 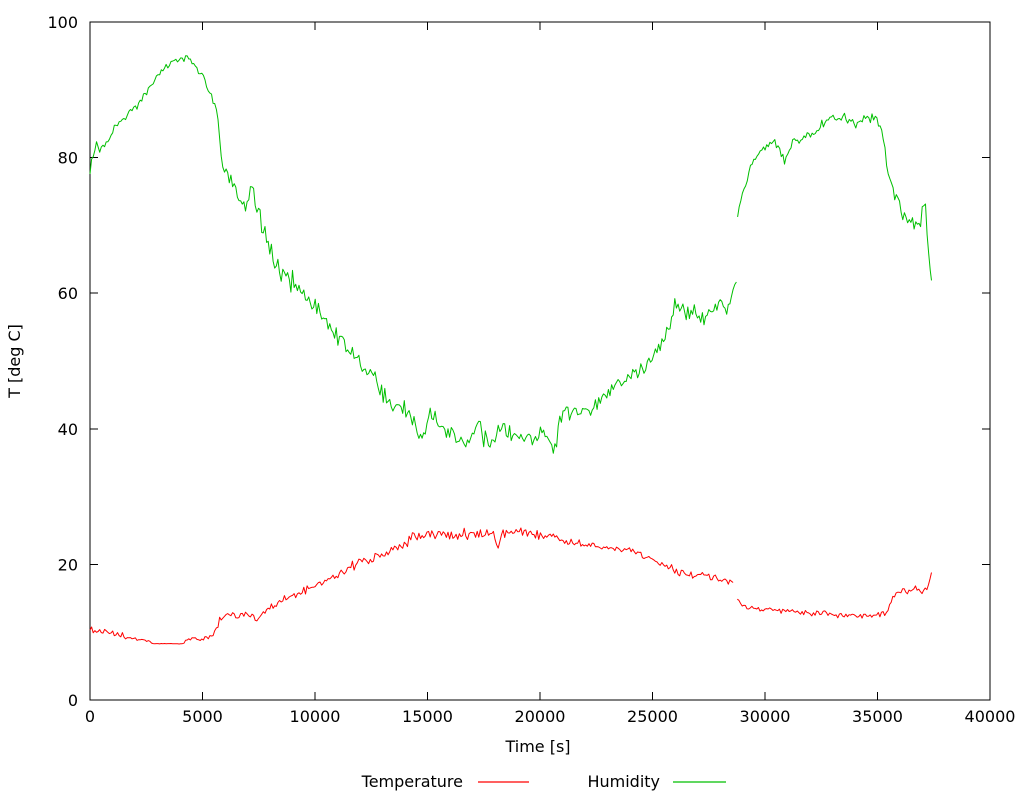 I want to click on x-tick-label: 25000, so click(x=652, y=716).